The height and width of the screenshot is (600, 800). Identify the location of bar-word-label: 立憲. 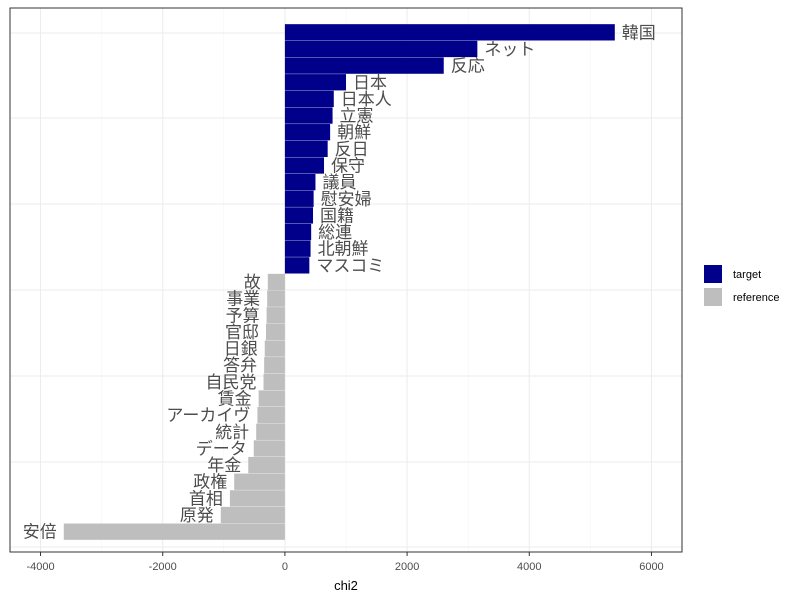
(357, 116).